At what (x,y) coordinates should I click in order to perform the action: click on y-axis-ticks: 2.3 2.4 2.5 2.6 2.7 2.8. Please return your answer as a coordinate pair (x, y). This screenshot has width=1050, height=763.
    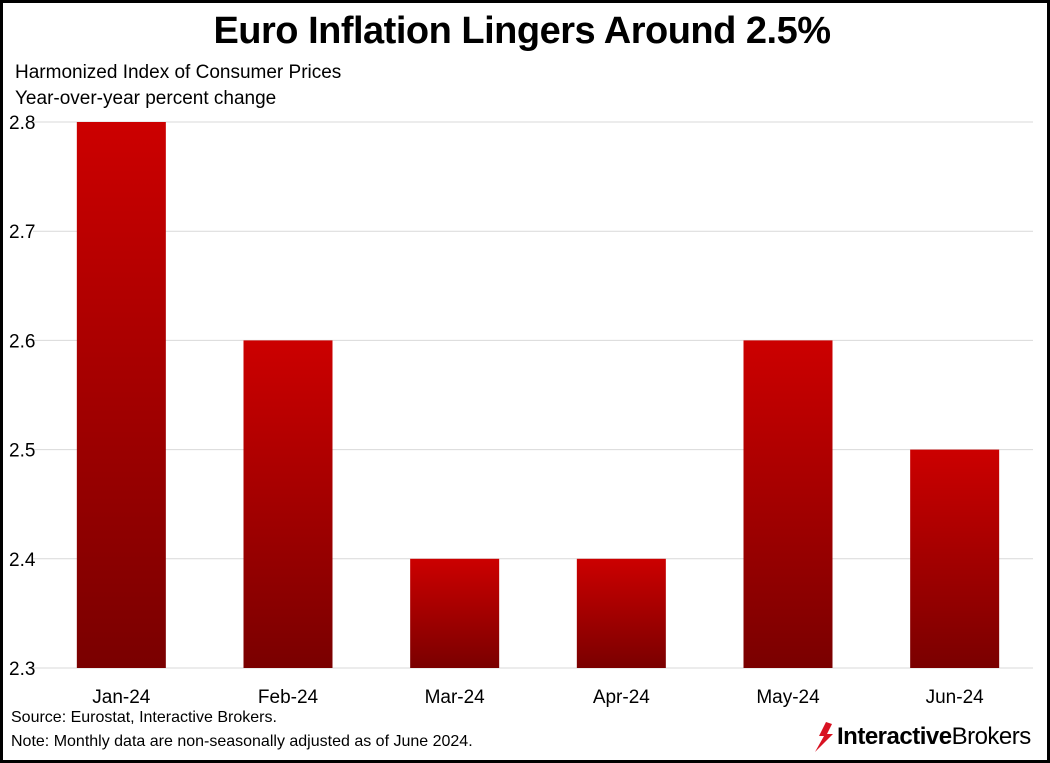
    Looking at the image, I should click on (22, 396).